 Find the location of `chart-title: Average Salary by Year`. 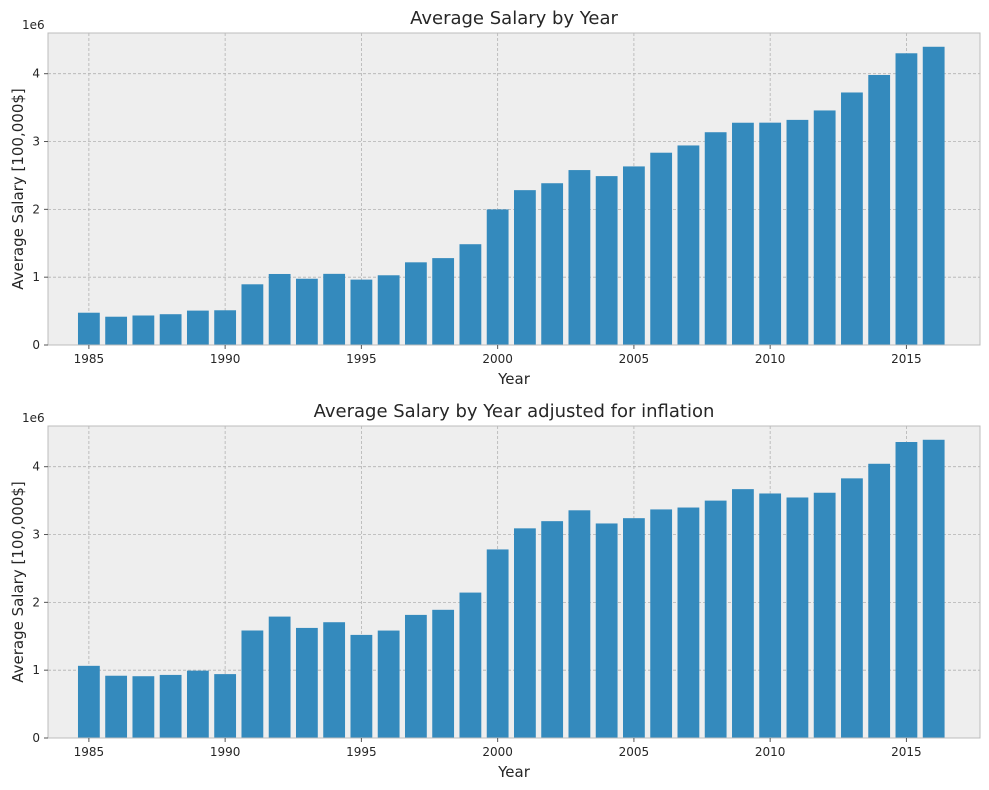

chart-title: Average Salary by Year is located at coordinates (514, 18).